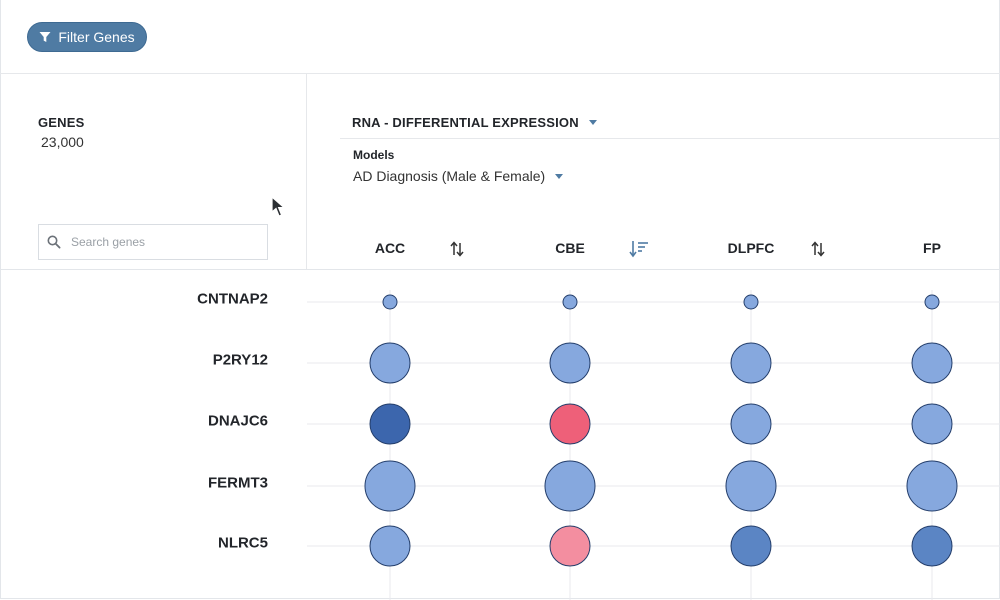  Describe the element at coordinates (932, 546) in the screenshot. I see `bubble-nlrc5-fp` at that location.